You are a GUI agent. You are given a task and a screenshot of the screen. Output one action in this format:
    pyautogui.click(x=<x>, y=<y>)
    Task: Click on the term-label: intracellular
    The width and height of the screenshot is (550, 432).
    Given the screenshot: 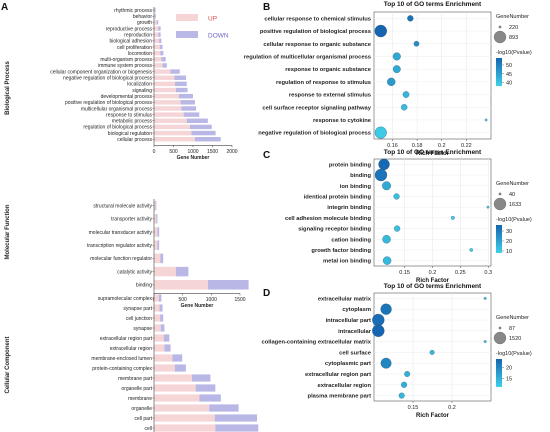 What is the action you would take?
    pyautogui.click(x=355, y=332)
    